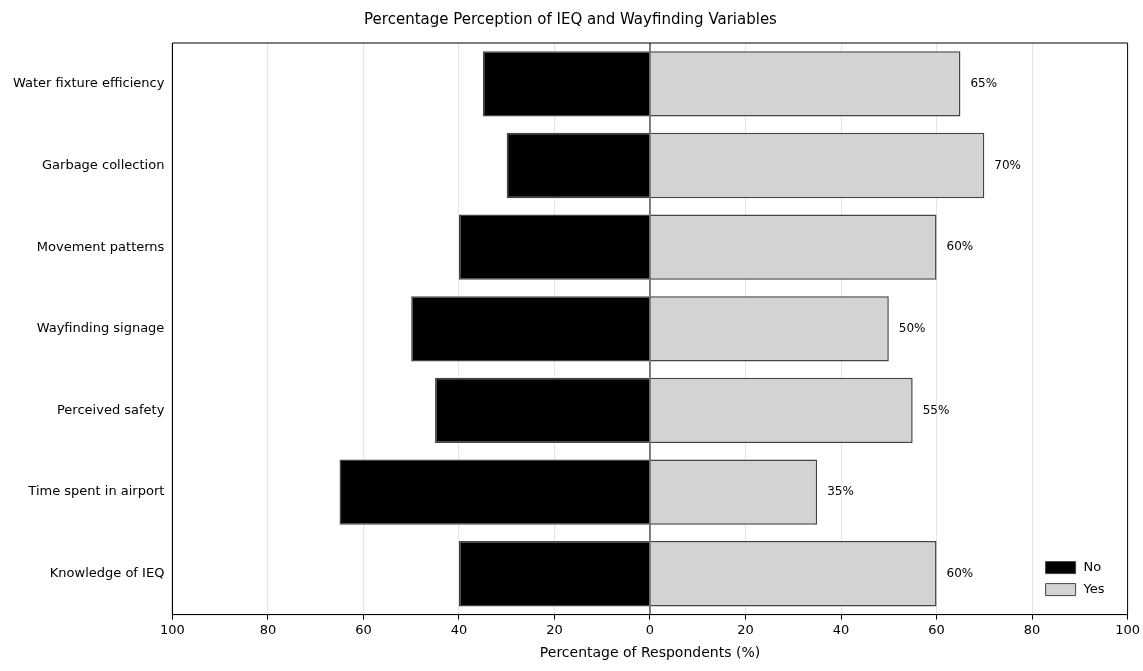 This screenshot has width=1143, height=671. Describe the element at coordinates (96, 491) in the screenshot. I see `y-tick-label: Time spent in airport` at that location.